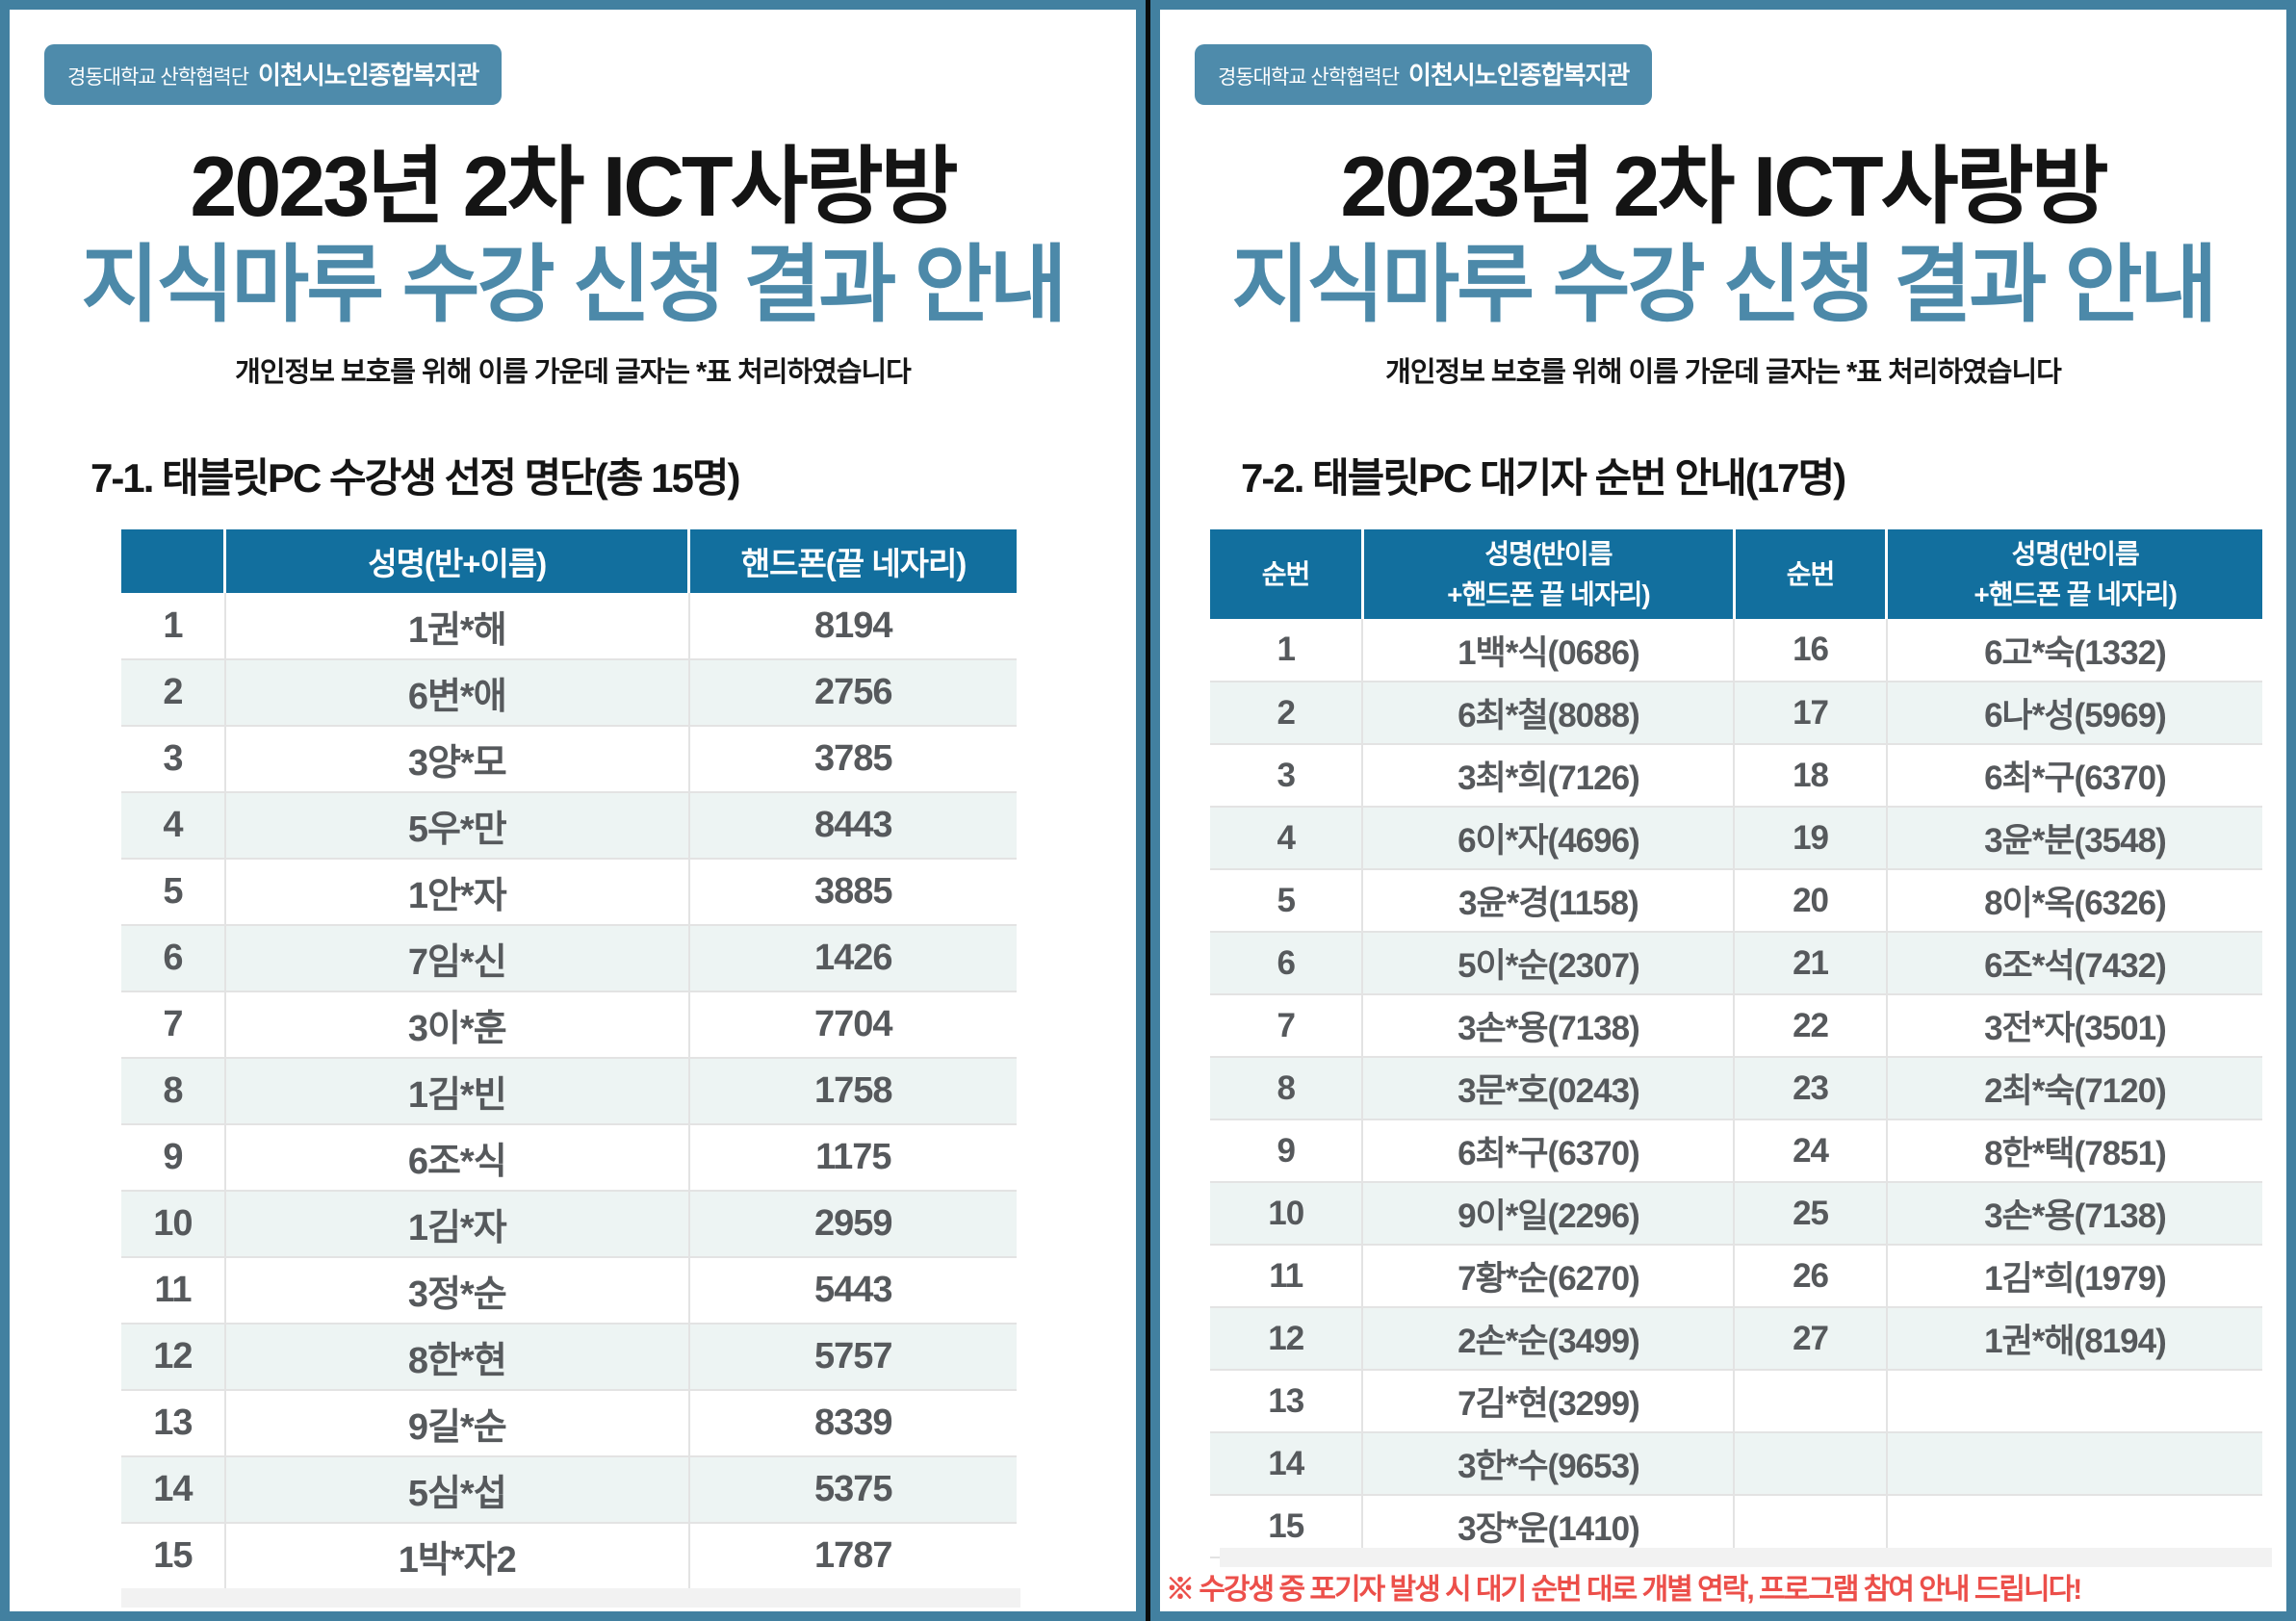 Image resolution: width=2296 pixels, height=1621 pixels. Describe the element at coordinates (1286, 1026) in the screenshot. I see `wait-number: 7` at that location.